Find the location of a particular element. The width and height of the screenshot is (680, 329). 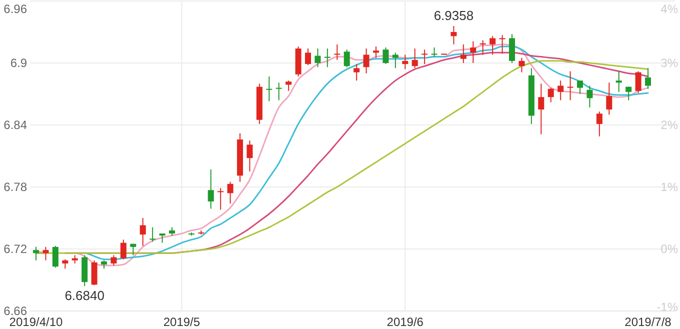

annotation: 6.9358 is located at coordinates (454, 16).